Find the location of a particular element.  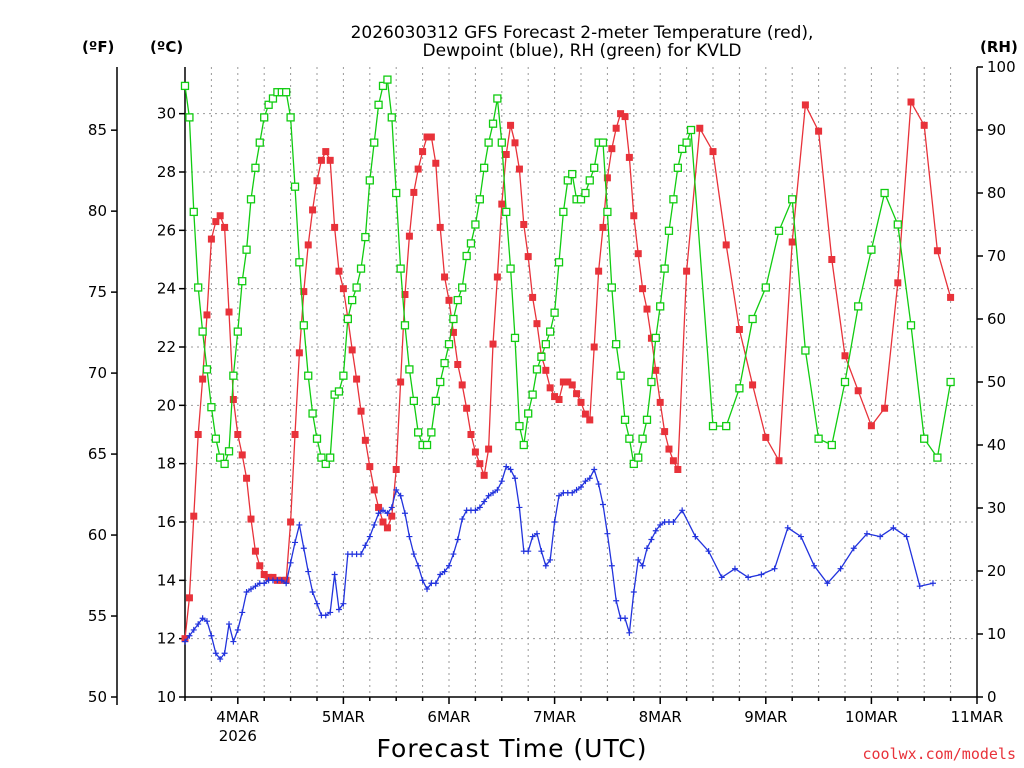

x-tick-label: 6MAR is located at coordinates (448, 717).